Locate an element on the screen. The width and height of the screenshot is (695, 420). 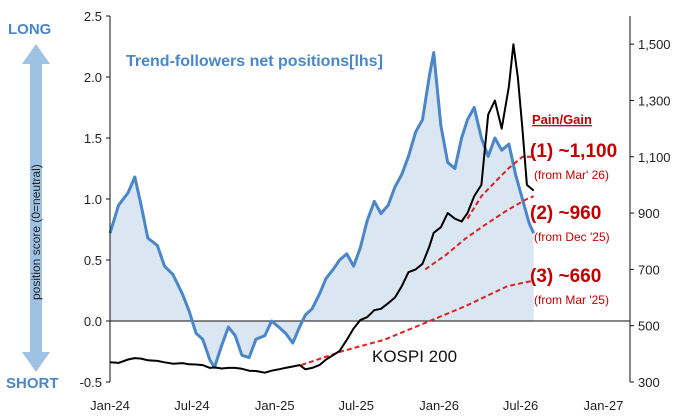
label-long: LONG is located at coordinates (29, 29).